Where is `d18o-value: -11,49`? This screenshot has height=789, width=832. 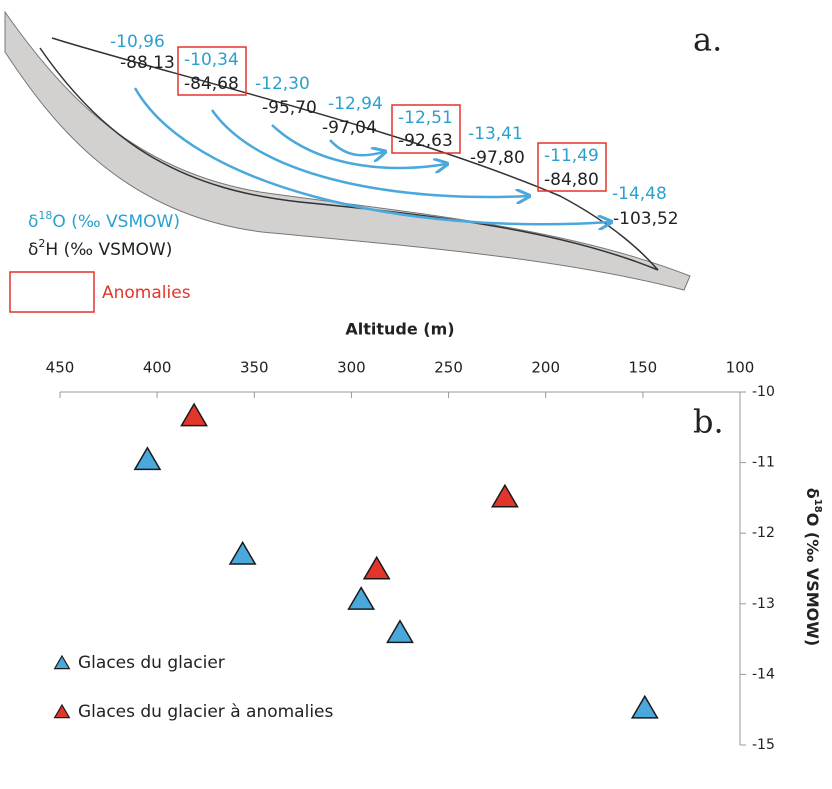
d18o-value: -11,49 is located at coordinates (571, 156).